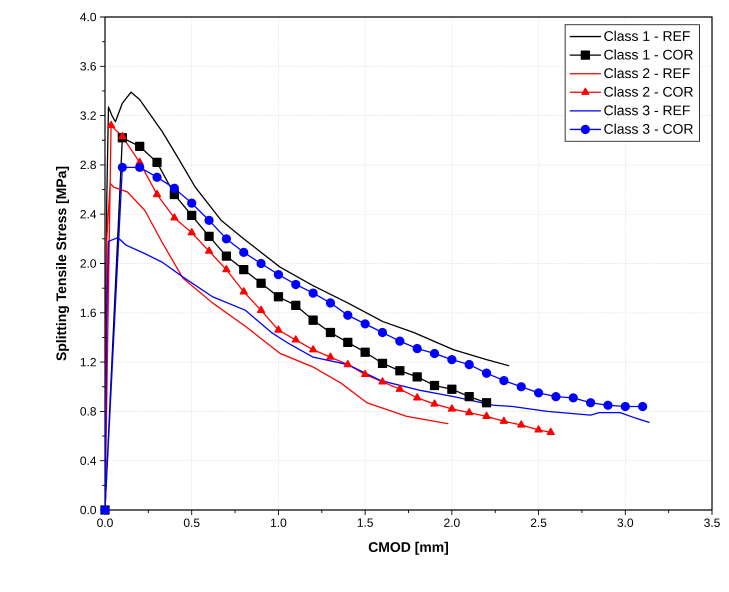 Image resolution: width=729 pixels, height=592 pixels. I want to click on y-tick-label: 3.6, so click(88, 66).